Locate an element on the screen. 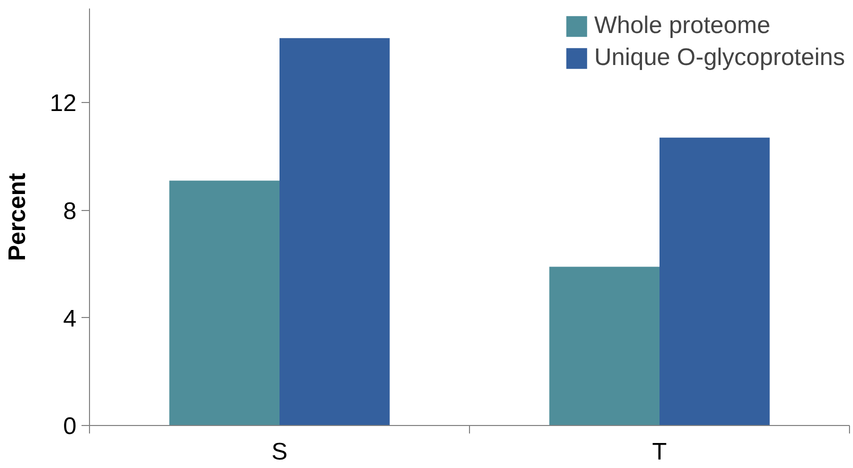  legend-label: Whole proteome is located at coordinates (682, 26).